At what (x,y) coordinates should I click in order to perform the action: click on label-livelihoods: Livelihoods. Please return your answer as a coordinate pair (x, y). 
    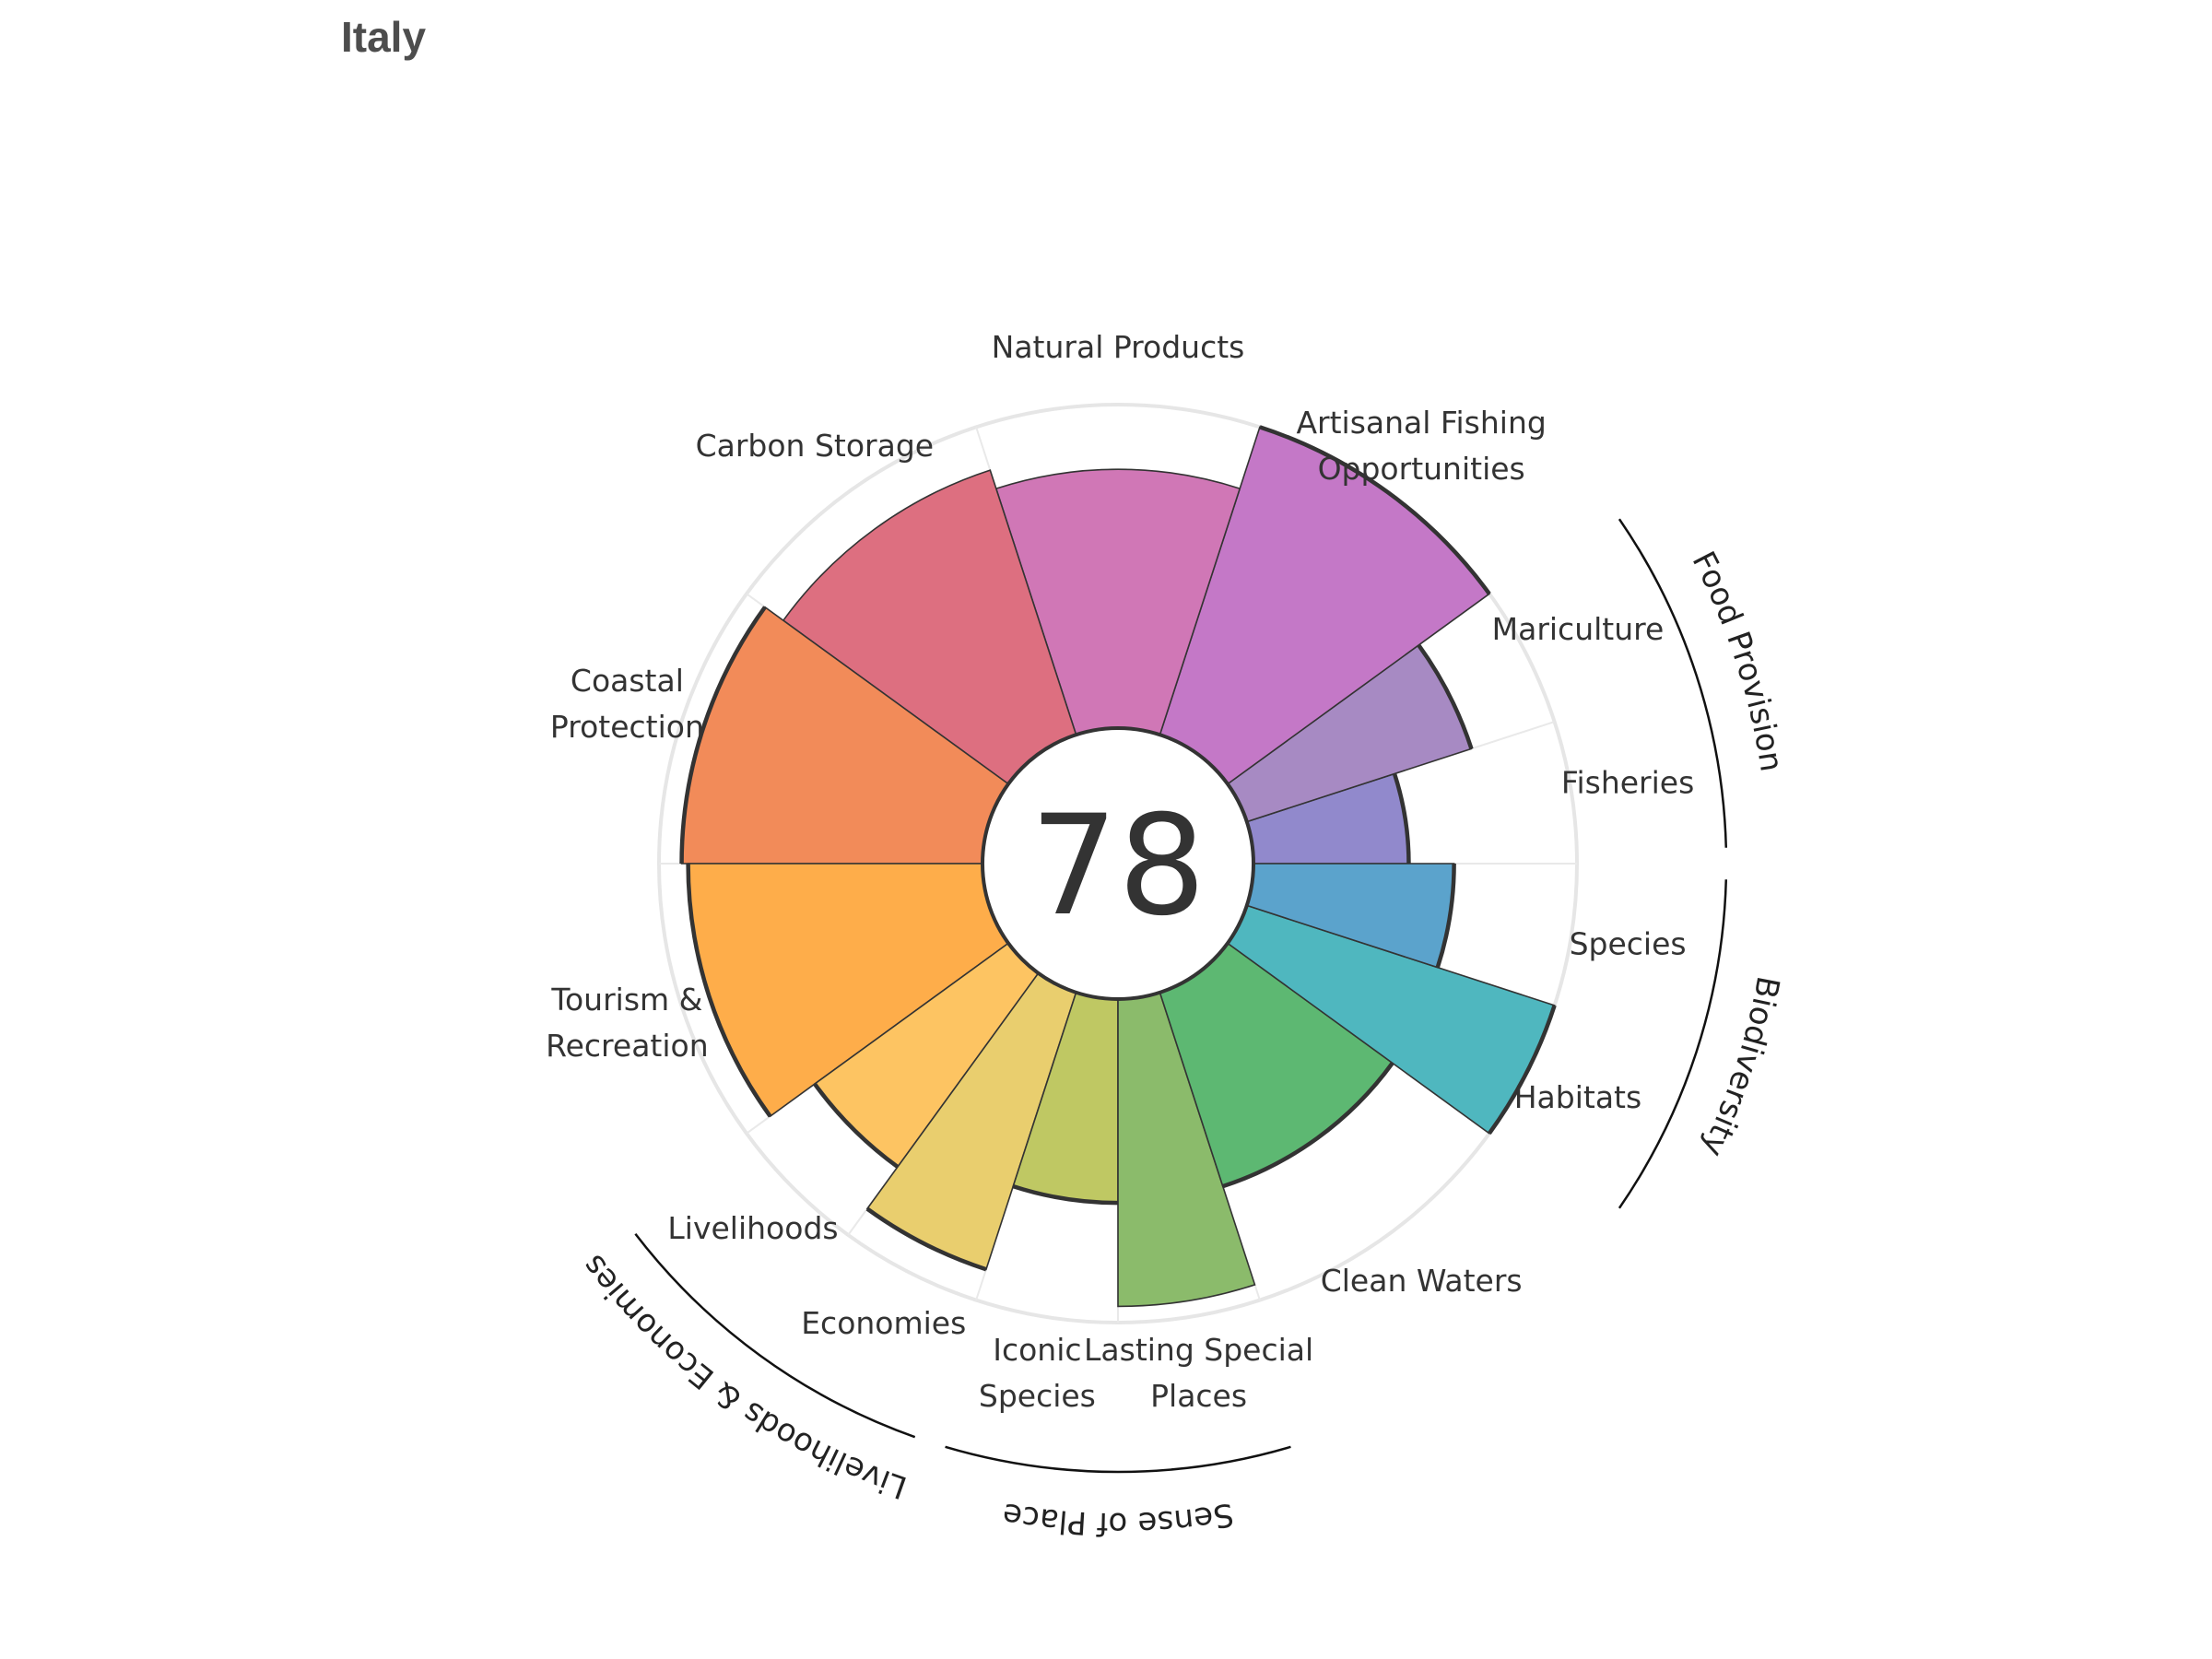
    Looking at the image, I should click on (752, 1228).